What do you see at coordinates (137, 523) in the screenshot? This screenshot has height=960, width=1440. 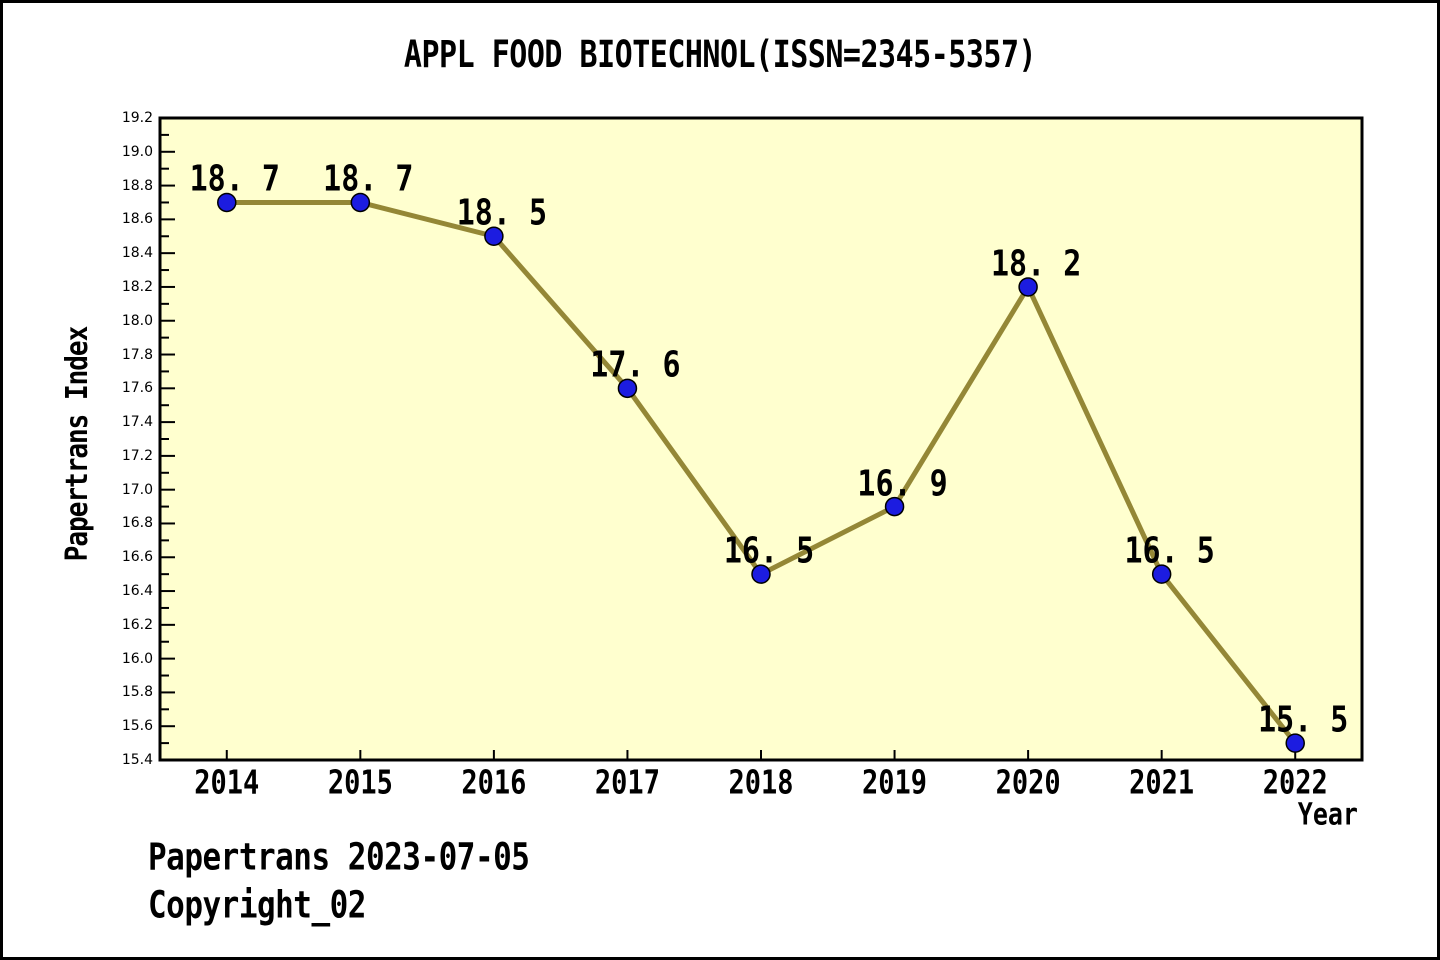 I see `y-tick-label: 16.8` at bounding box center [137, 523].